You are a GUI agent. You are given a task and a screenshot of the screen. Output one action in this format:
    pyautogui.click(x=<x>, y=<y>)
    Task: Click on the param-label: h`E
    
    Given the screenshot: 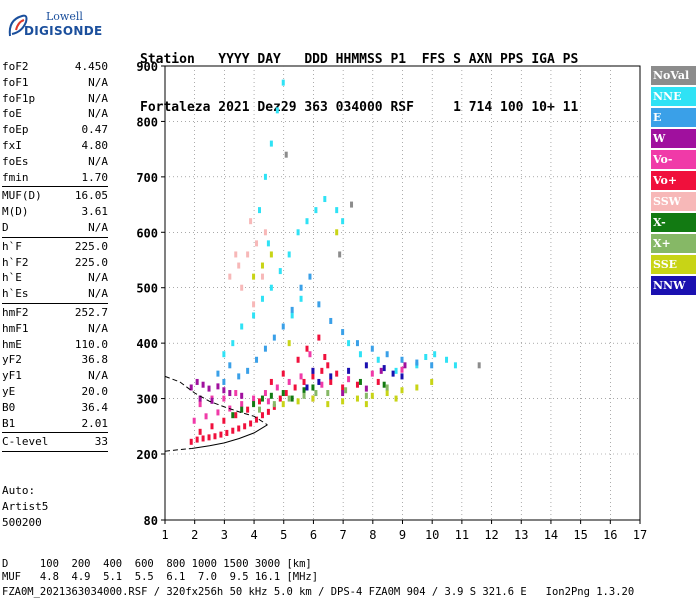 What is the action you would take?
    pyautogui.click(x=12, y=278)
    